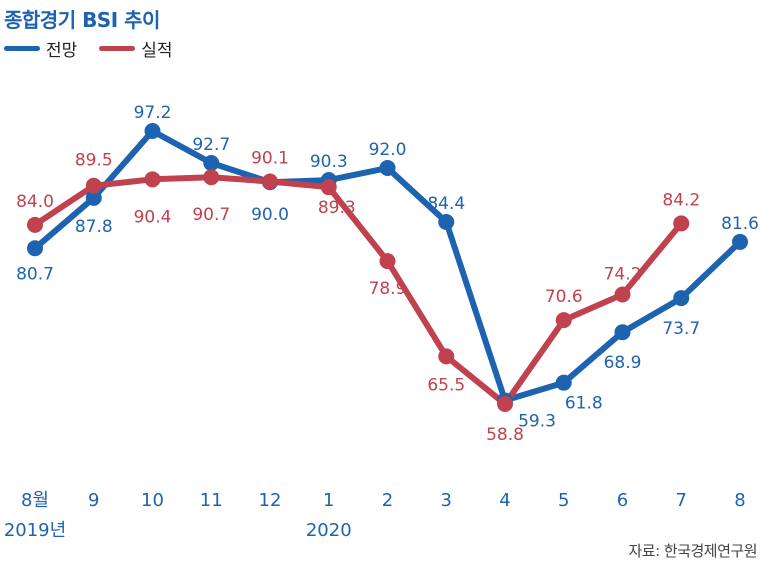 This screenshot has height=567, width=767. Describe the element at coordinates (328, 500) in the screenshot. I see `x-tick-label-5: 1` at that location.